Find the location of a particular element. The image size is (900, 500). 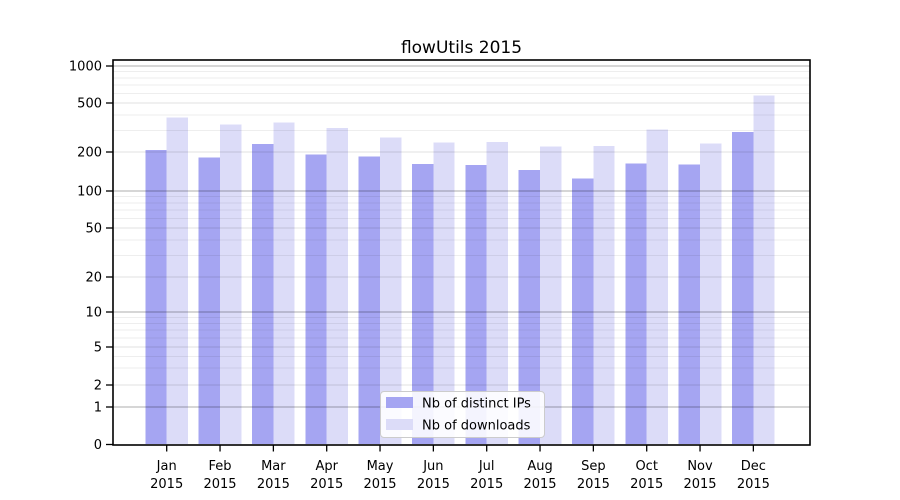

x-tick-label-month: Jul is located at coordinates (486, 466).